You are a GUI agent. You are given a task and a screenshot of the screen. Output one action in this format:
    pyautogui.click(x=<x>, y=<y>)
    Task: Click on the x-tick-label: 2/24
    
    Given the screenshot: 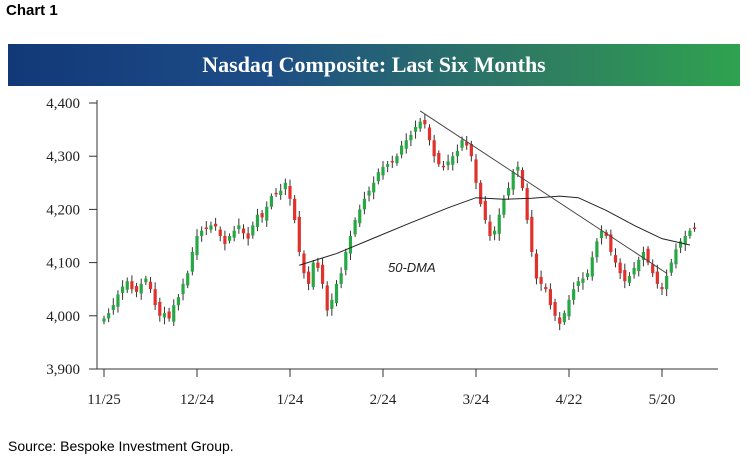 What is the action you would take?
    pyautogui.click(x=383, y=400)
    